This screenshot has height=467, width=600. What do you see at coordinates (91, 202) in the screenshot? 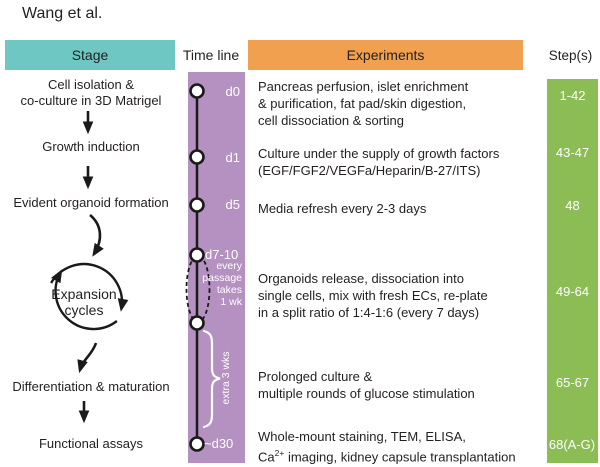
I see `stage-organoid-formation: Evident organoid formation` at bounding box center [91, 202].